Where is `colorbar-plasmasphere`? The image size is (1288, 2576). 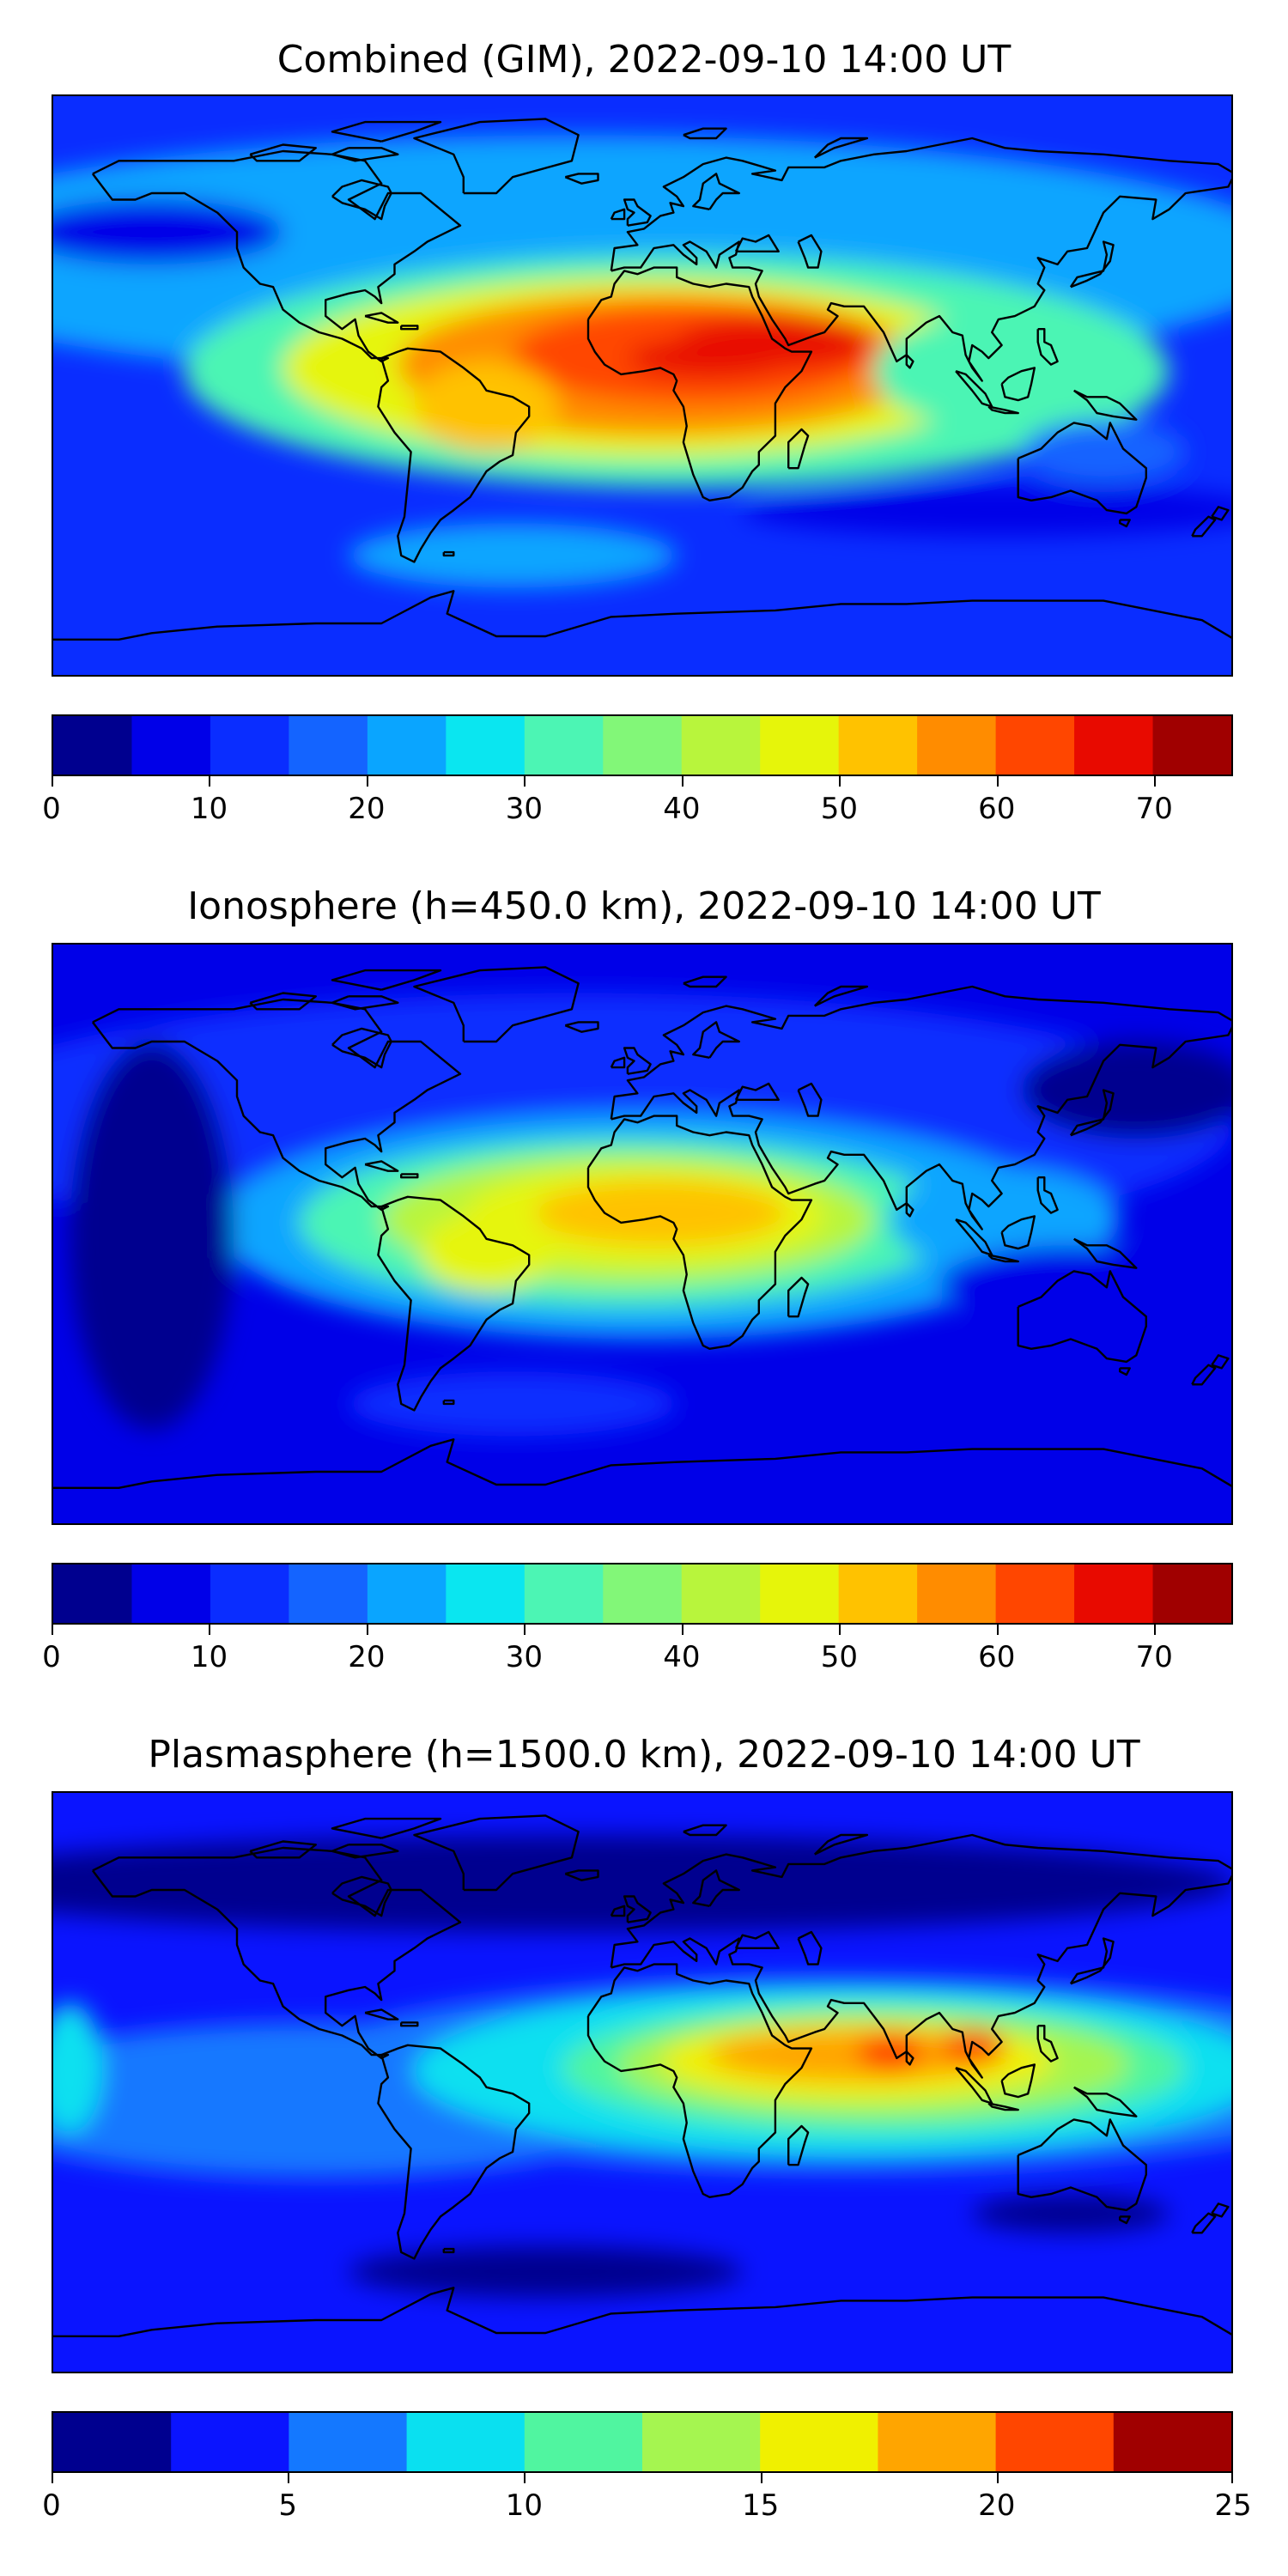
colorbar-plasmasphere is located at coordinates (642, 2442).